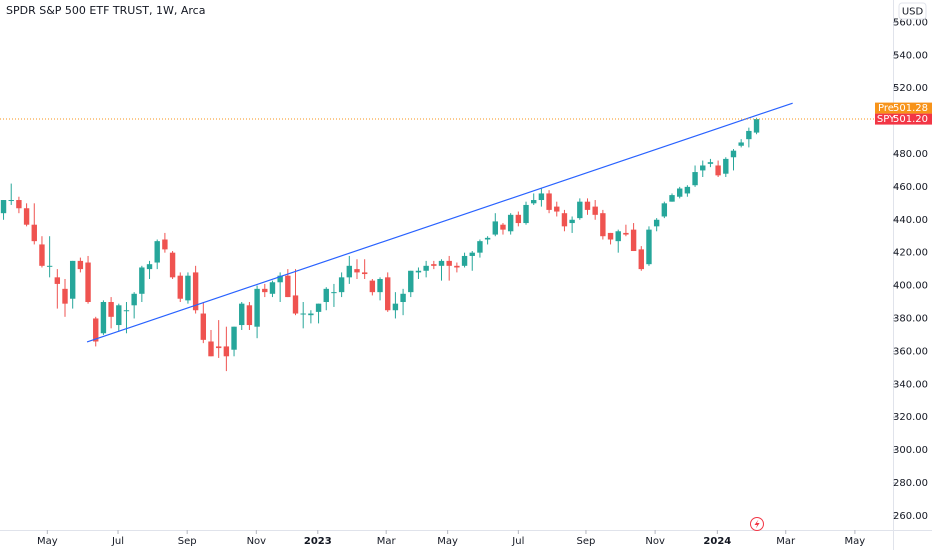 Image resolution: width=932 pixels, height=550 pixels. What do you see at coordinates (318, 541) in the screenshot?
I see `x-tick-label: 2023` at bounding box center [318, 541].